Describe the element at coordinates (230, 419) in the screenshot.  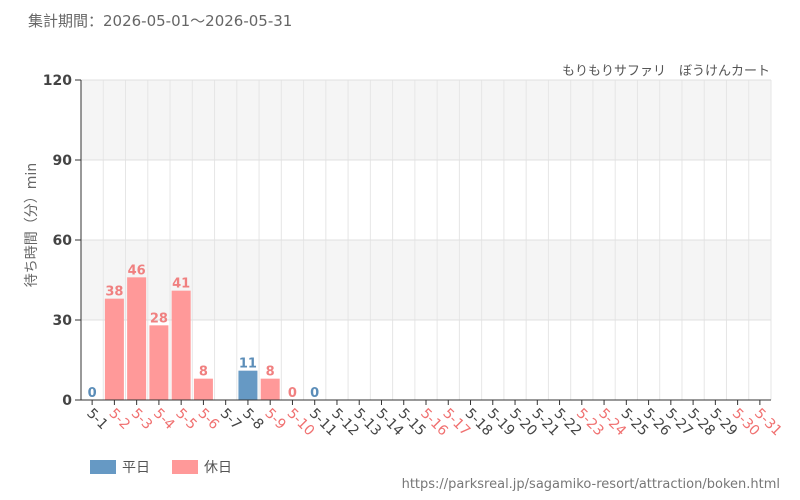
I see `x-tick-label: 5-7` at that location.